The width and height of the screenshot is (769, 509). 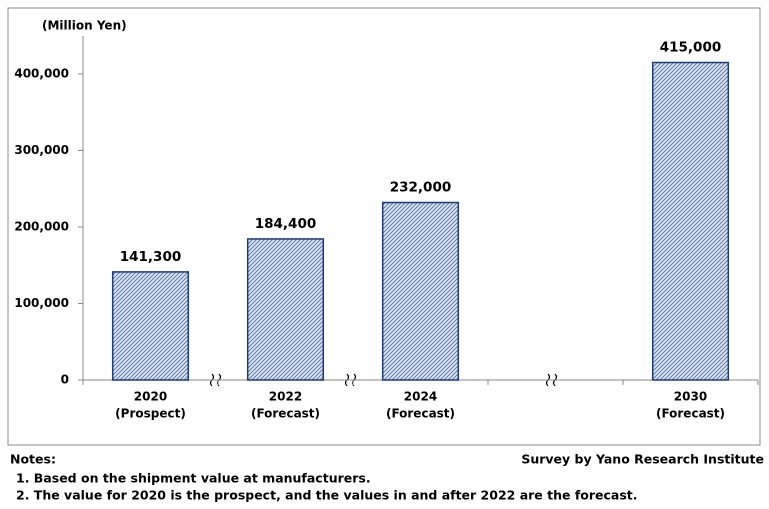 What do you see at coordinates (691, 48) in the screenshot?
I see `value-label: 415,000` at bounding box center [691, 48].